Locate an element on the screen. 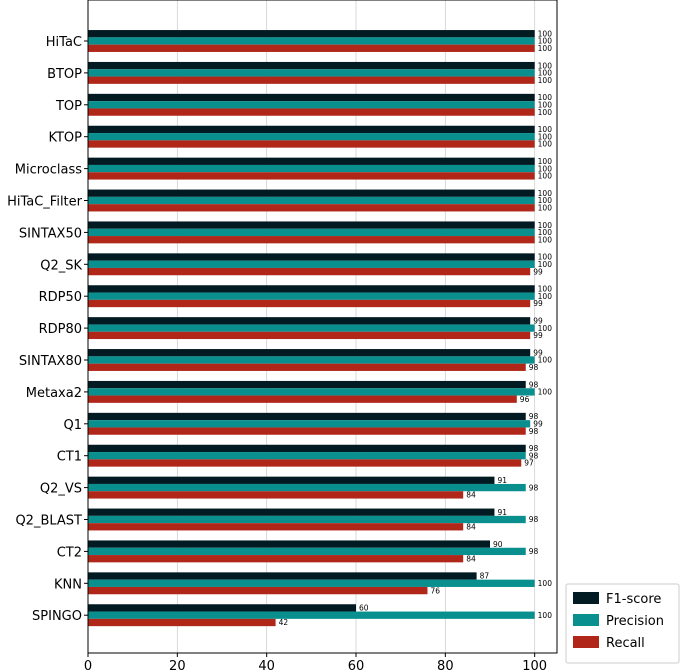 The width and height of the screenshot is (685, 670). value-label-recall-spingo: 42 is located at coordinates (284, 622).